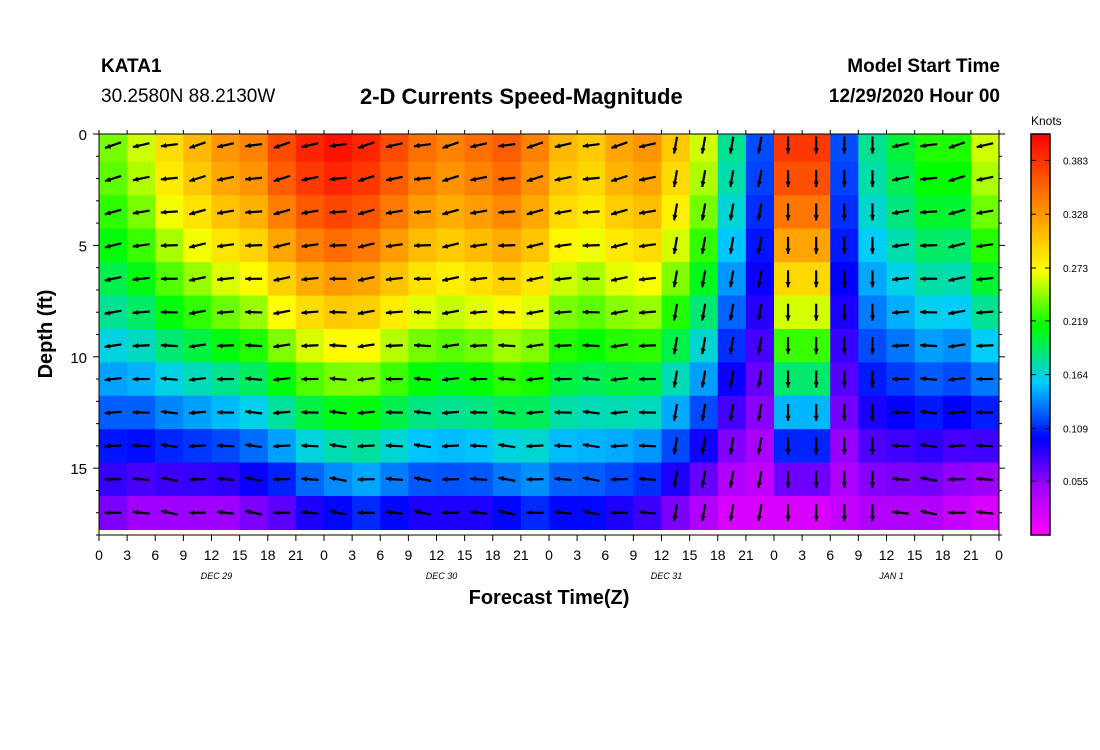 The height and width of the screenshot is (750, 1100). Describe the element at coordinates (408, 555) in the screenshot. I see `x-tick-label: 9` at that location.